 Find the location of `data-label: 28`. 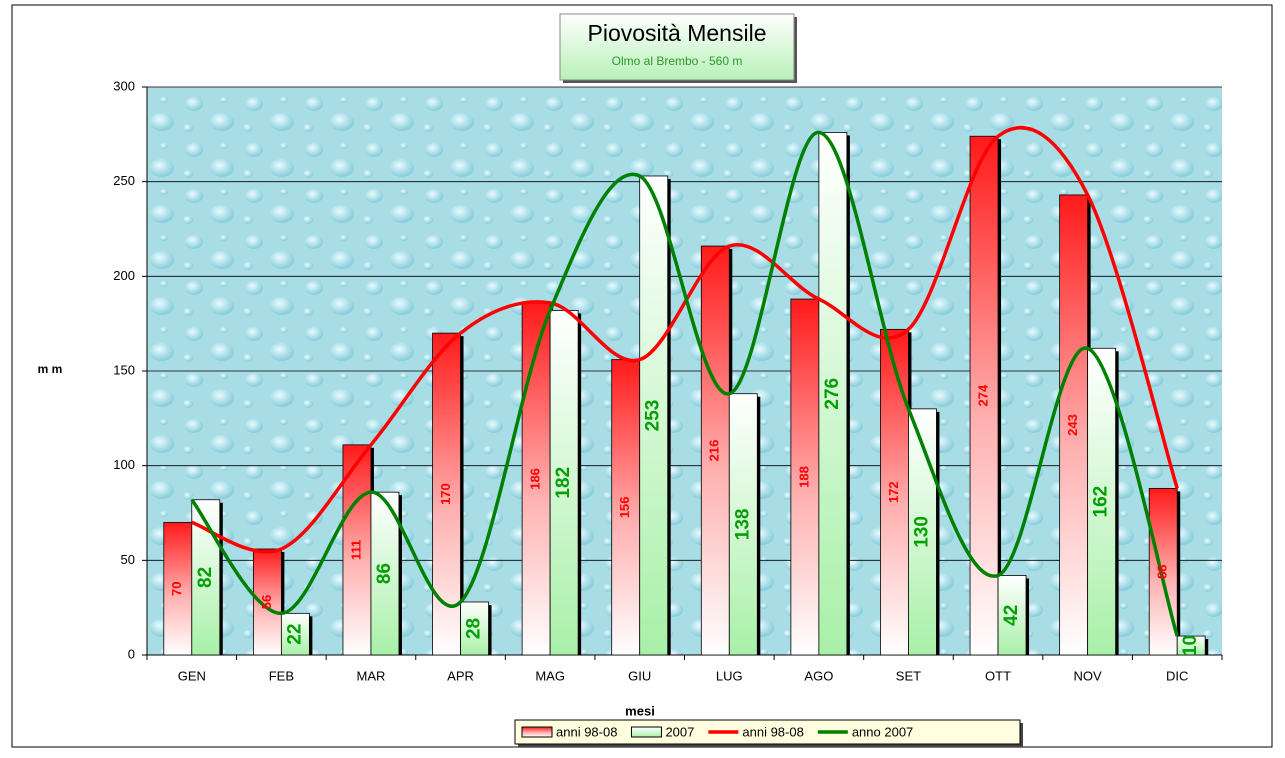

data-label: 28 is located at coordinates (474, 628).